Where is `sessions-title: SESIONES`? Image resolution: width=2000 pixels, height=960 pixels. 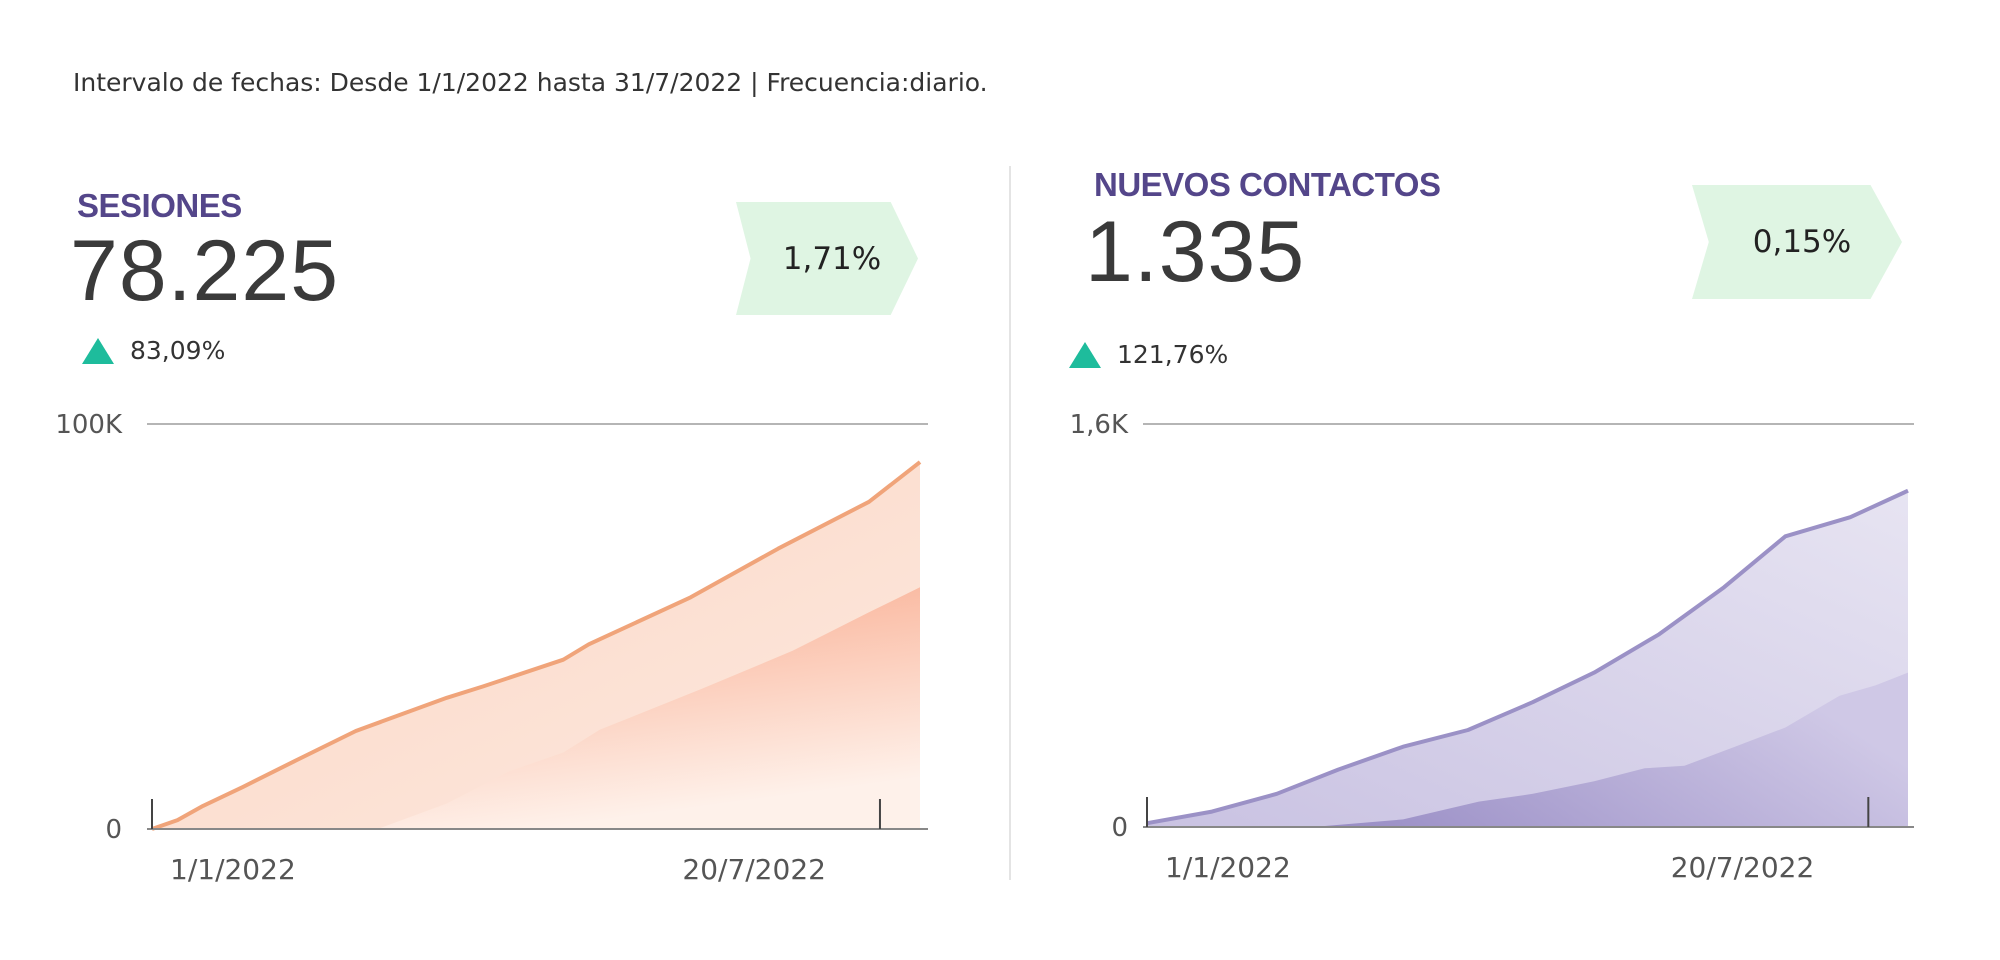
sessions-title: SESIONES is located at coordinates (159, 205).